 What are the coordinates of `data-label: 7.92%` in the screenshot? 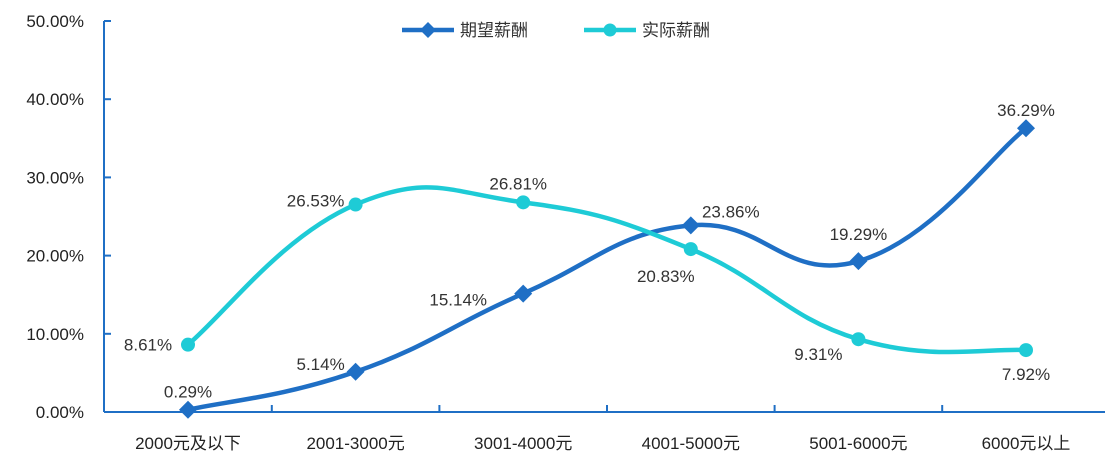 It's located at (1026, 374).